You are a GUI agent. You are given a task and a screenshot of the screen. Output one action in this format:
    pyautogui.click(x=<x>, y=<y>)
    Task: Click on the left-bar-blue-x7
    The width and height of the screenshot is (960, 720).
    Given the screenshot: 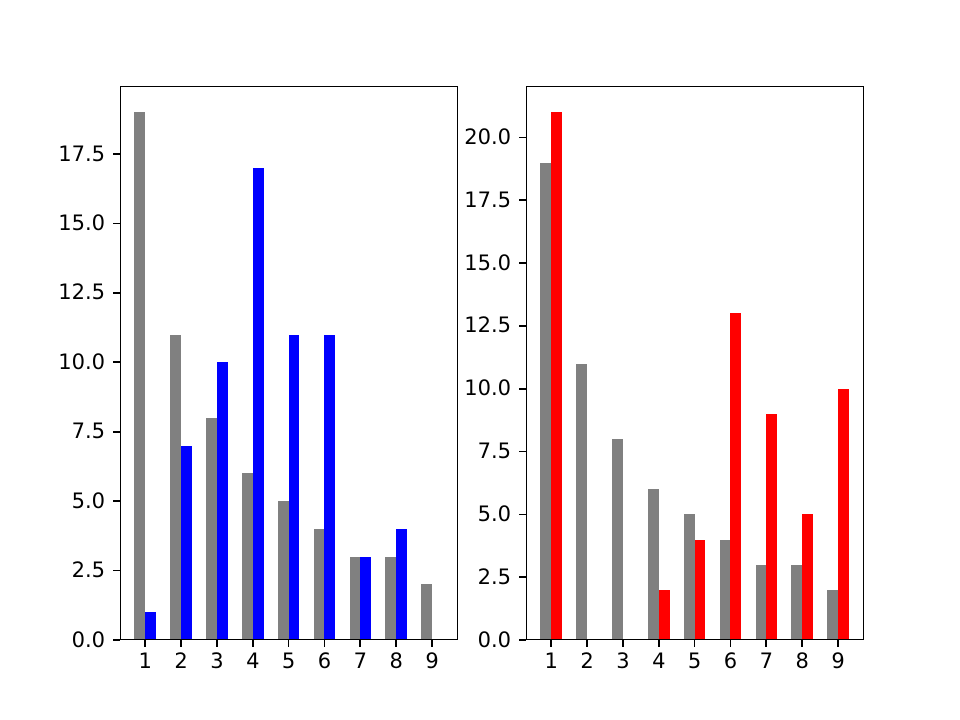 What is the action you would take?
    pyautogui.click(x=366, y=598)
    